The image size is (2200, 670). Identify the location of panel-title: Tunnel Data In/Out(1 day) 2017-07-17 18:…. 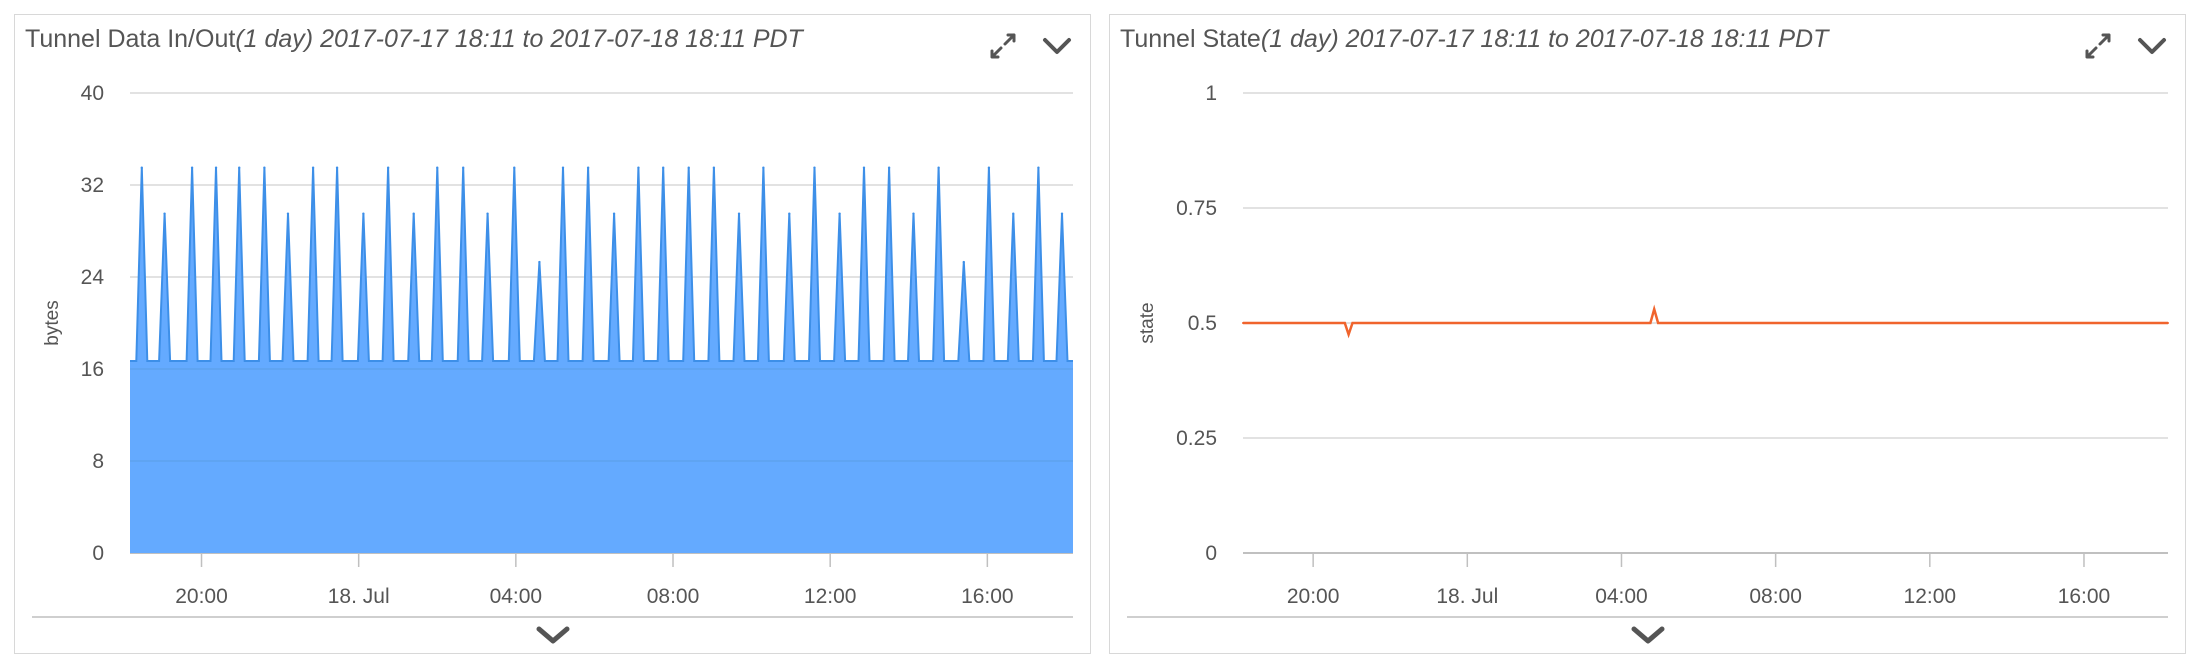
(414, 39).